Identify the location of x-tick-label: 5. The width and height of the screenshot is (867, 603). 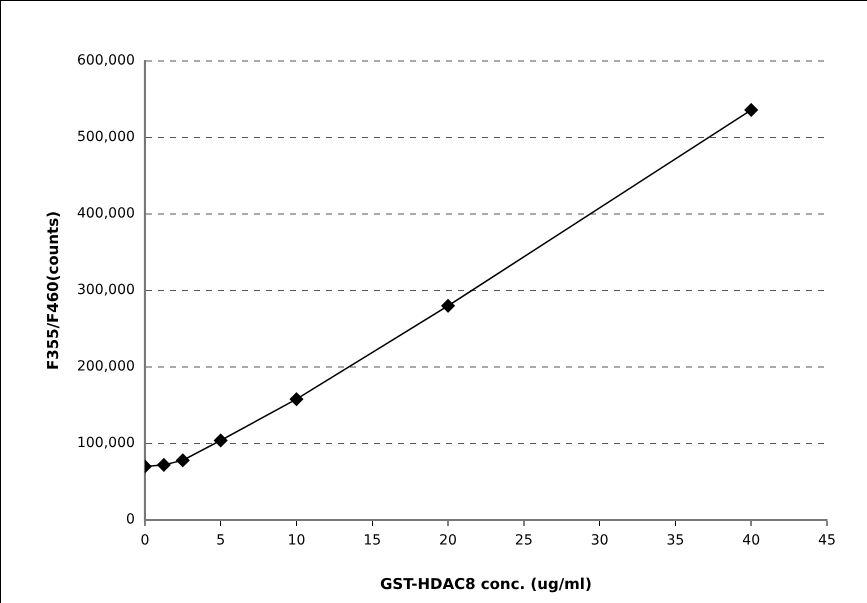
(221, 540).